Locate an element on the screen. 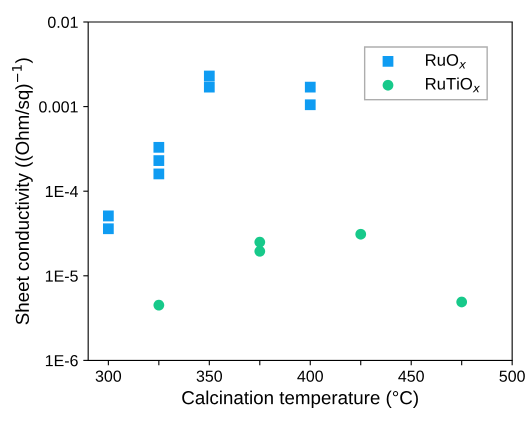 This screenshot has width=528, height=423. y-tick-label: 1E-5 is located at coordinates (62, 276).